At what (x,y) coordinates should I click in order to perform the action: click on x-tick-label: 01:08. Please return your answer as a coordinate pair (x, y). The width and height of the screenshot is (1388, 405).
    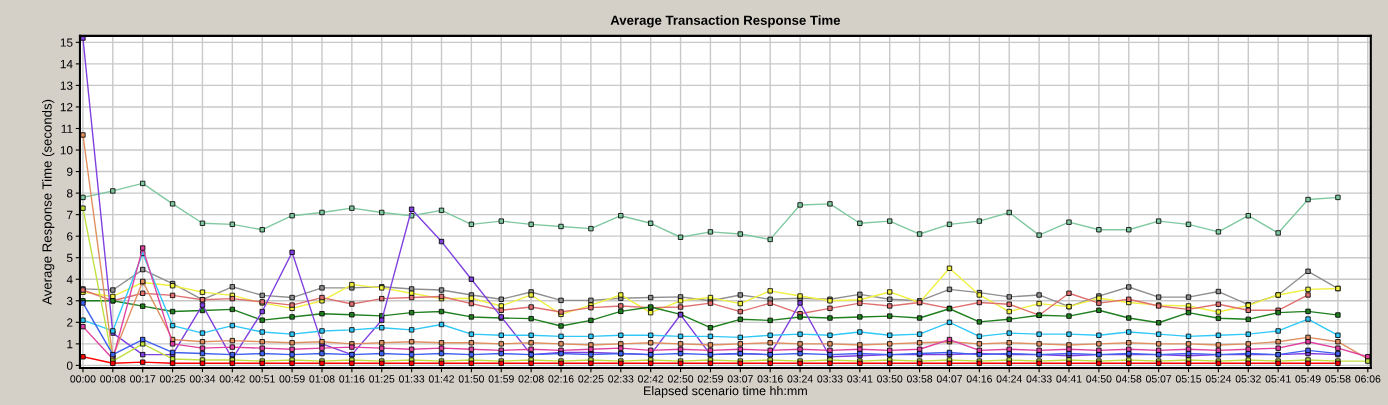
    Looking at the image, I should click on (322, 379).